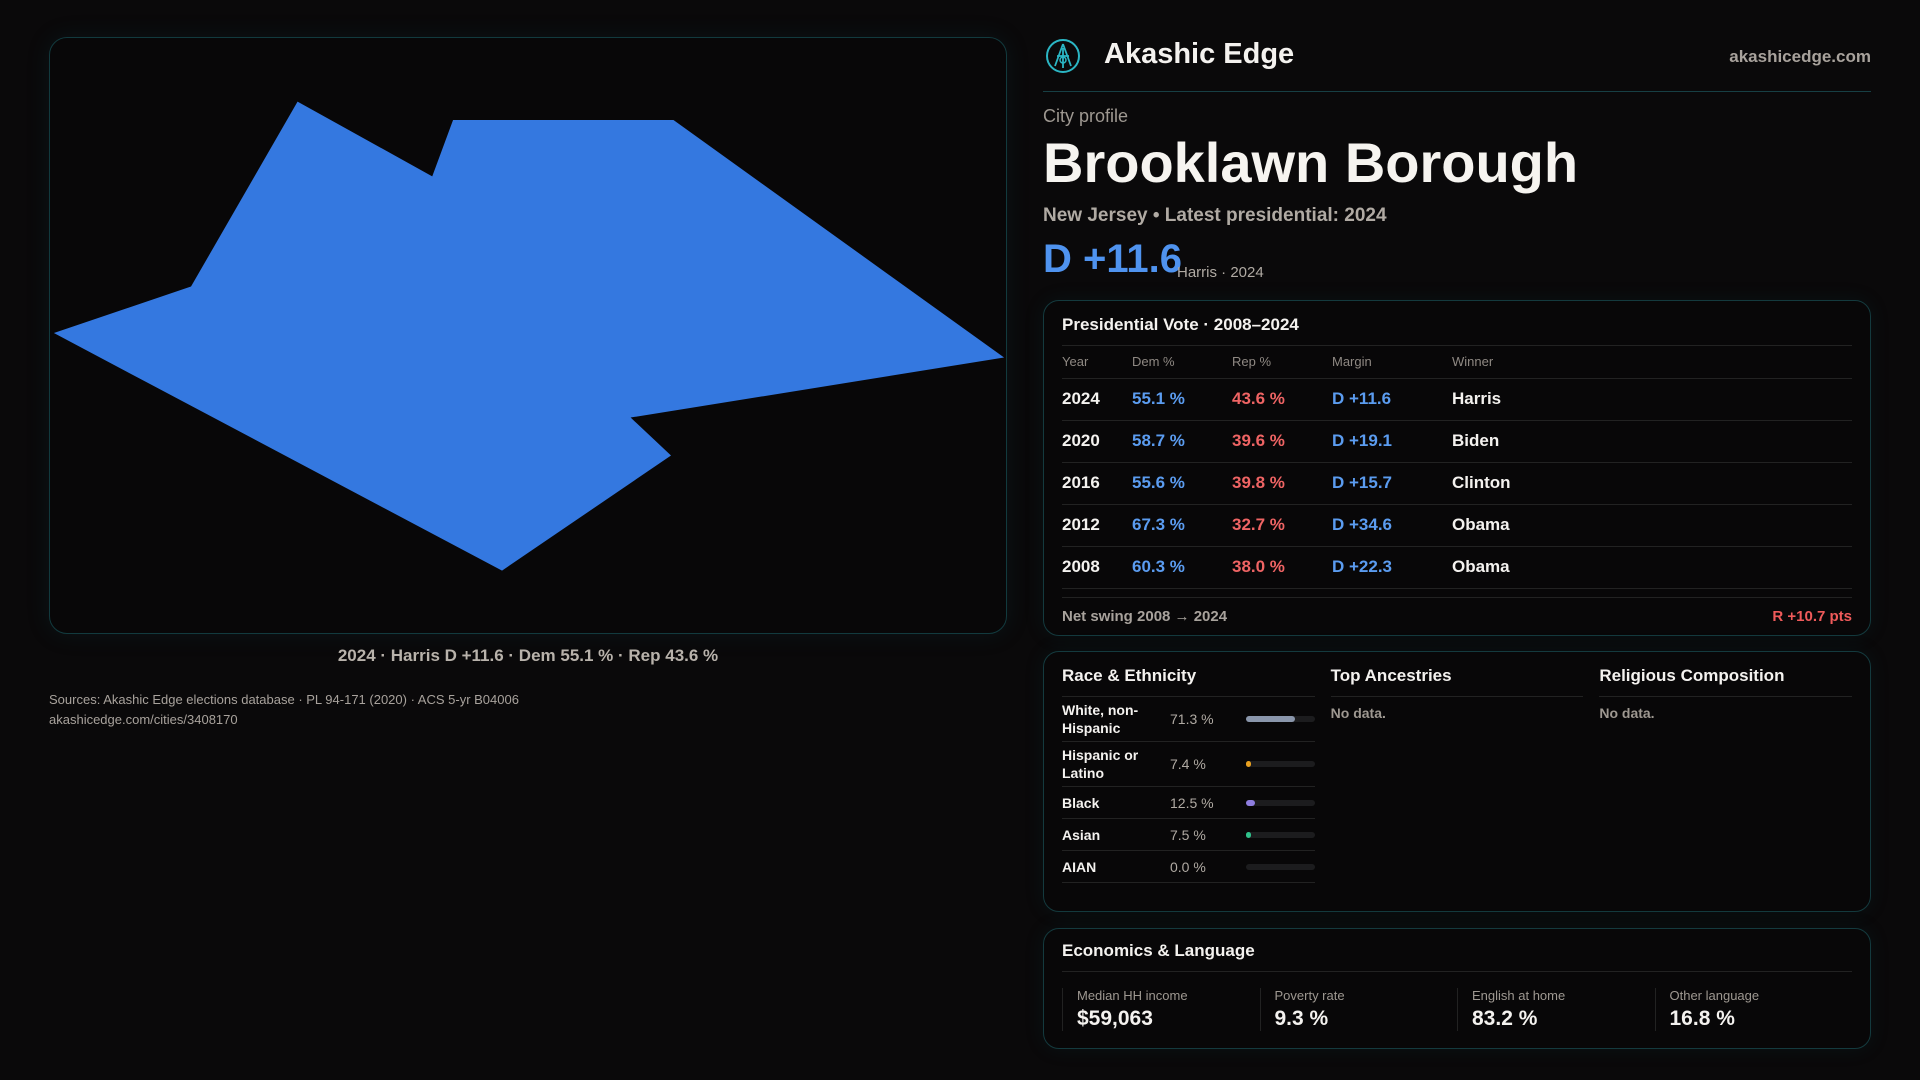  I want to click on cell-year: 2012, so click(1097, 525).